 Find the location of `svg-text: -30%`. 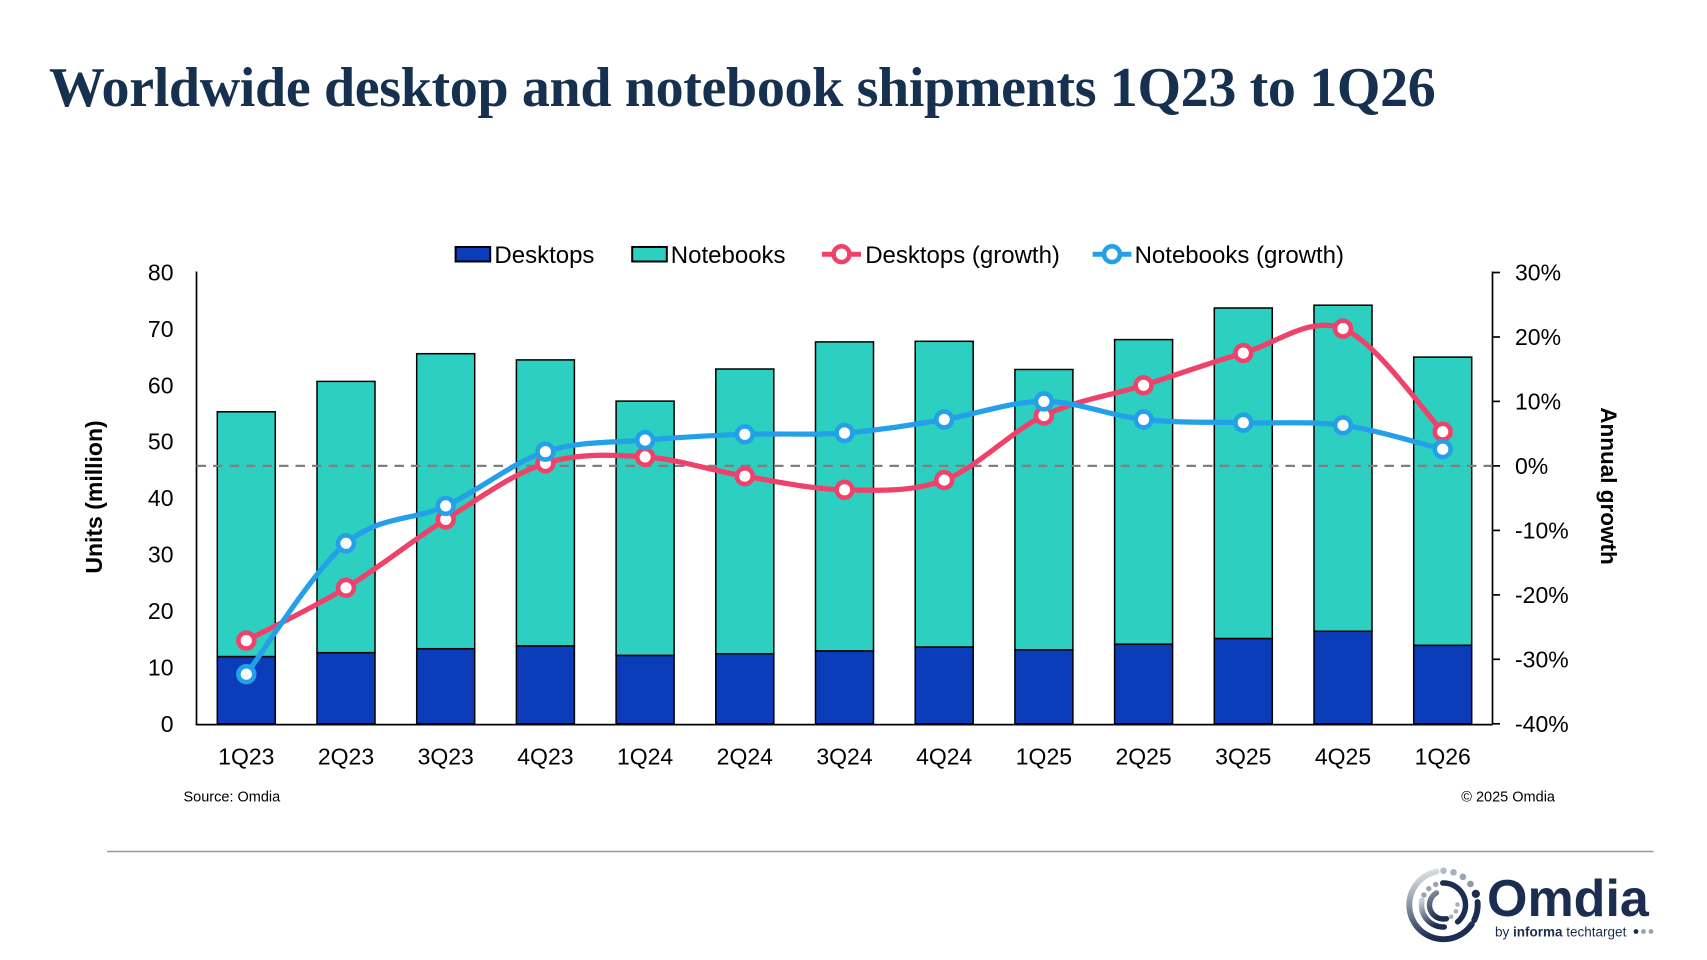

svg-text: -30% is located at coordinates (1542, 659).